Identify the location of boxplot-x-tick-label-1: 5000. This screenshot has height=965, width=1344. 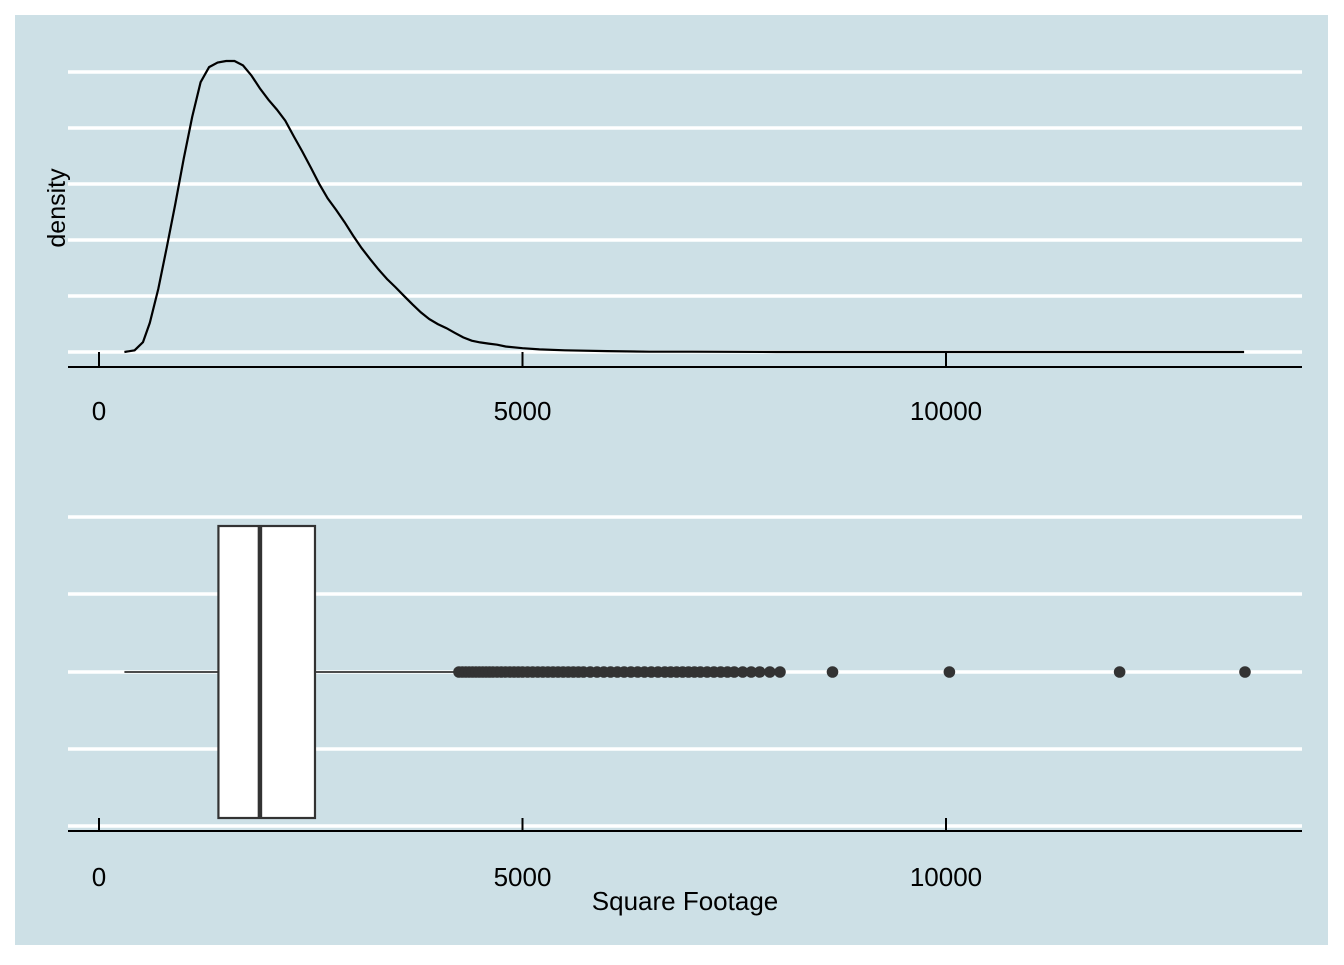
(523, 877).